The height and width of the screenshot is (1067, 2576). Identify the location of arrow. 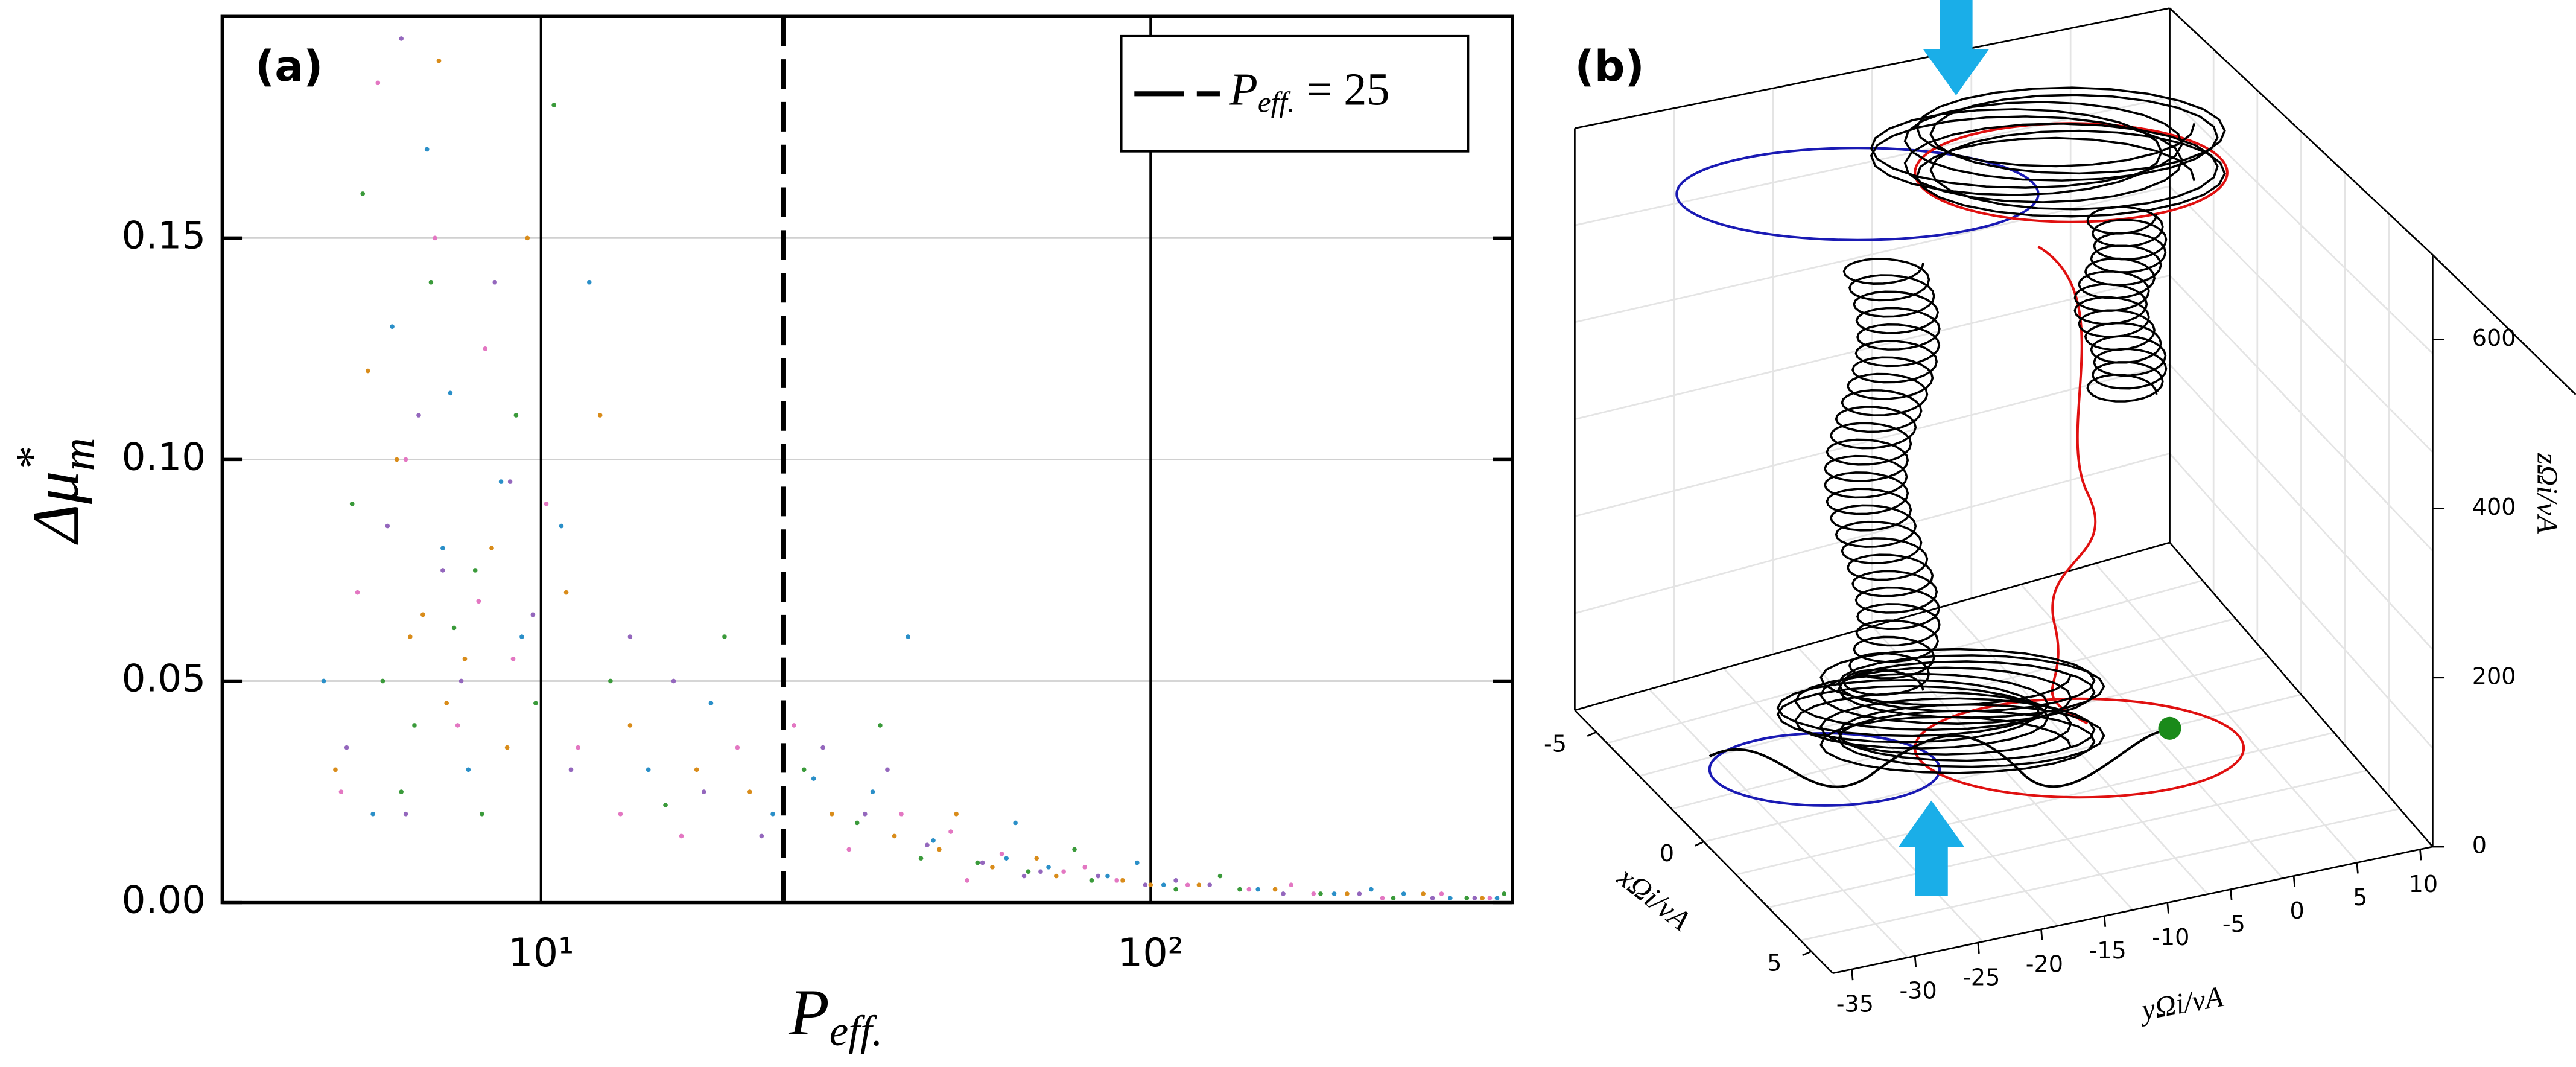
(1956, 48).